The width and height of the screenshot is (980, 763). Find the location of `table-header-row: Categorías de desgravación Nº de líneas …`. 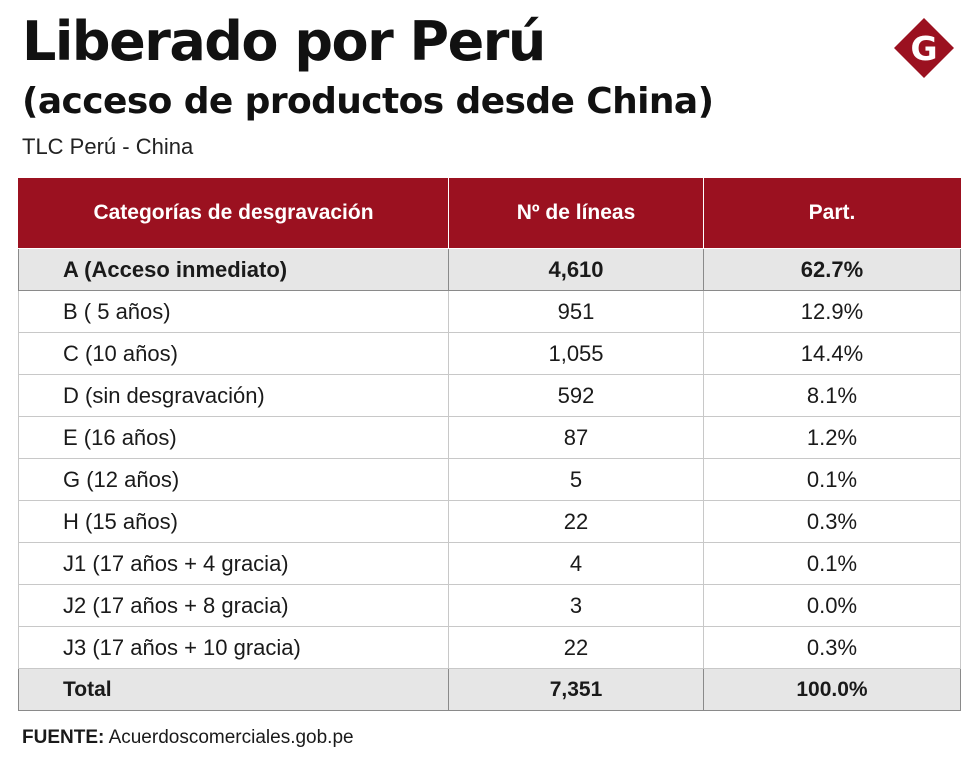

table-header-row: Categorías de desgravación Nº de líneas … is located at coordinates (489, 213).